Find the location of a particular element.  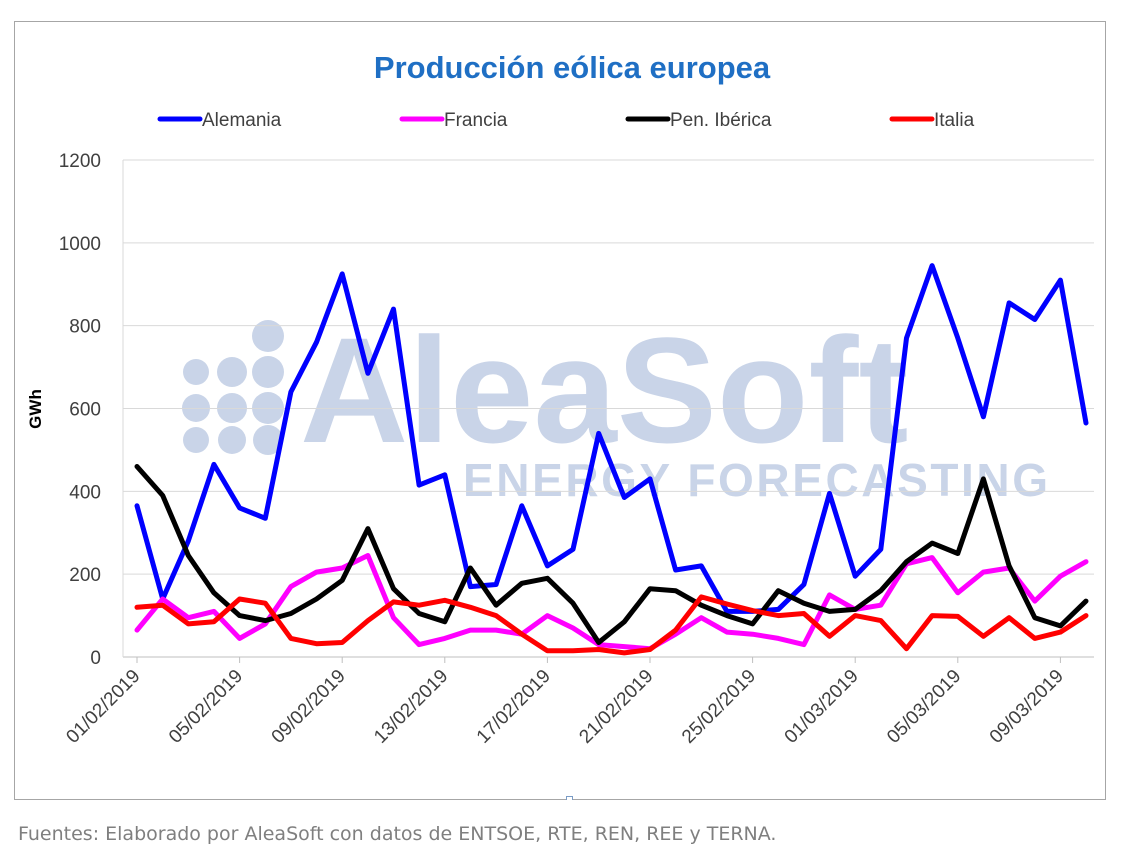

x-tick-label: 01/03/2019 is located at coordinates (822, 707).